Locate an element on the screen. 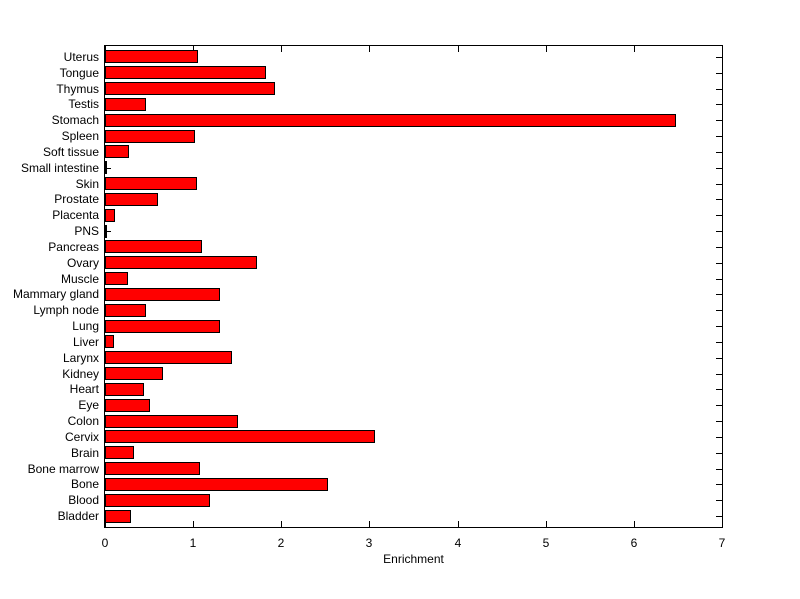 The image size is (800, 599). bar-blood is located at coordinates (157, 500).